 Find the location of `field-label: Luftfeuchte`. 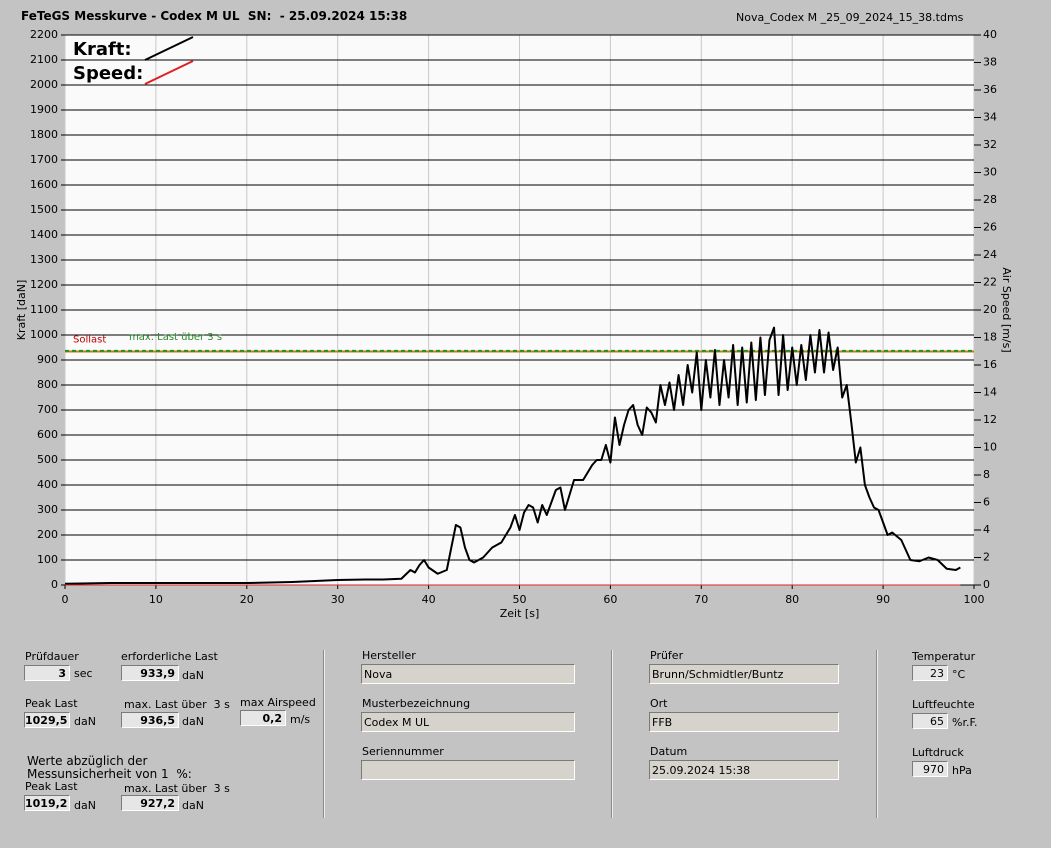

field-label: Luftfeuchte is located at coordinates (943, 704).